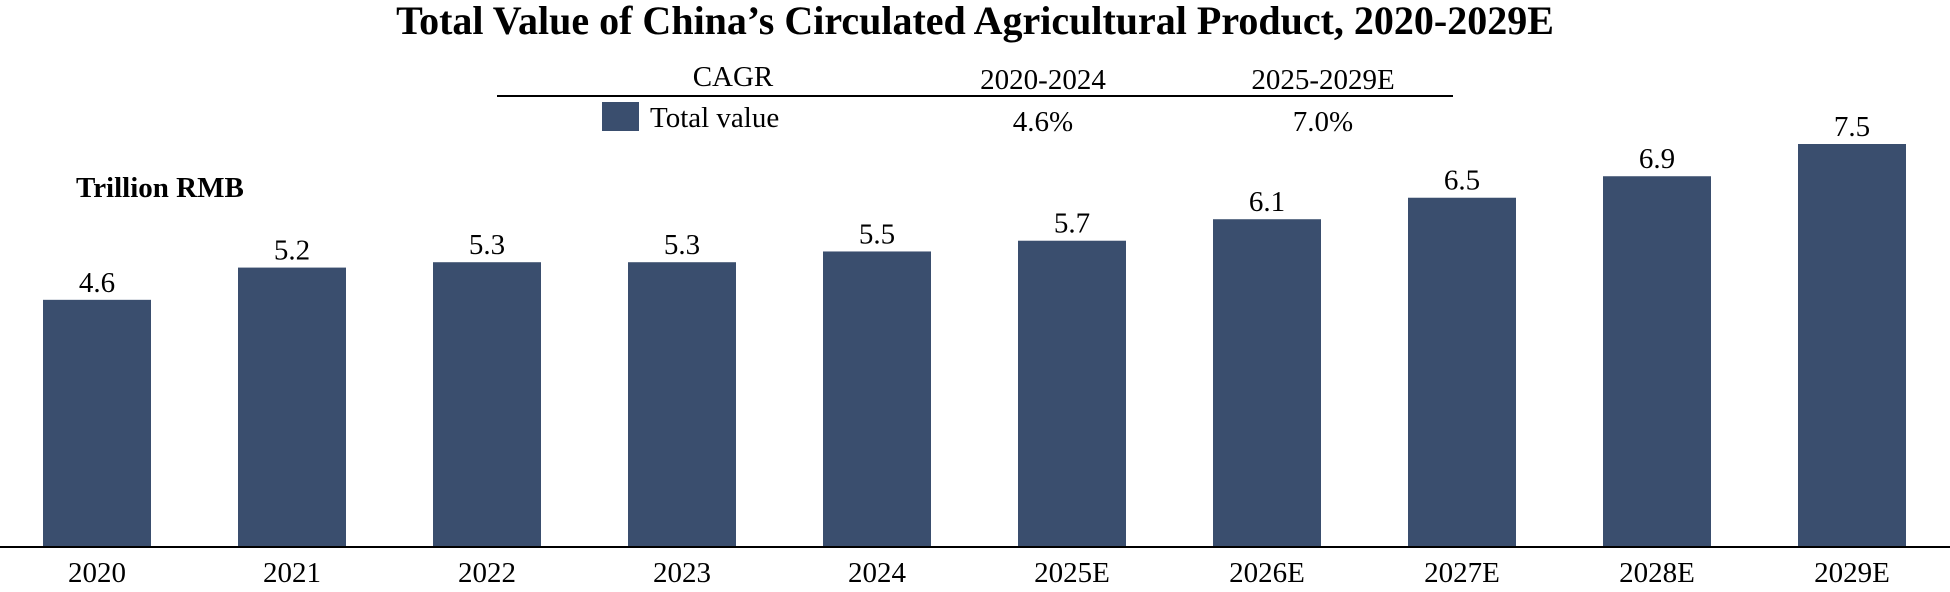  Describe the element at coordinates (682, 573) in the screenshot. I see `x-tick-label-2023: 2023` at that location.